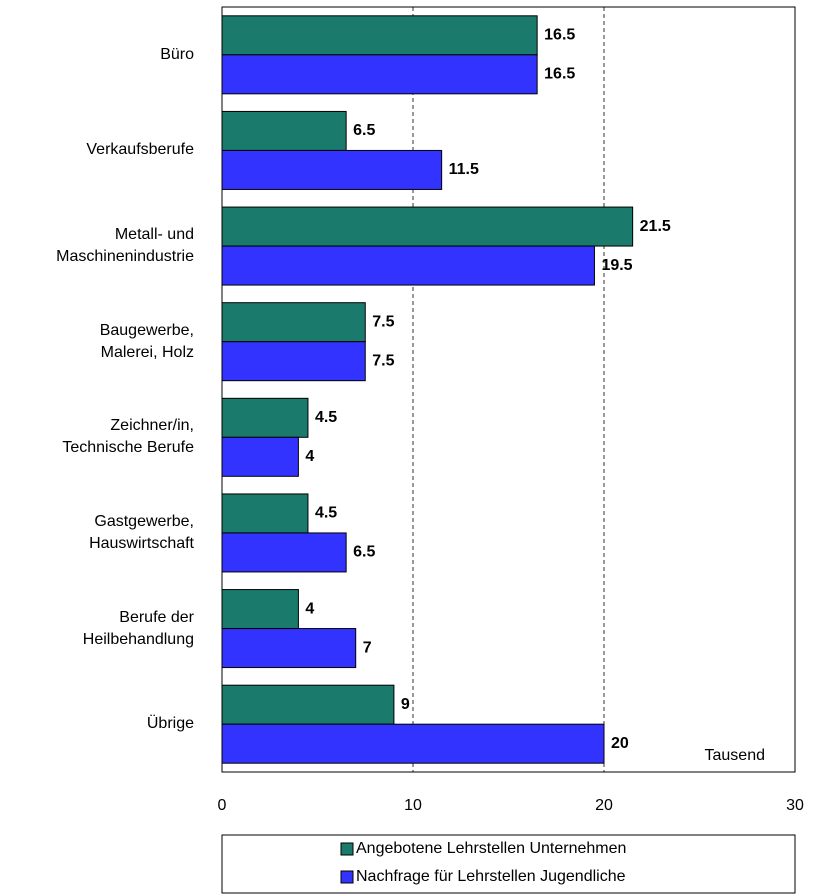 The width and height of the screenshot is (813, 894). Describe the element at coordinates (128, 437) in the screenshot. I see `category-label: Zeichner/in, Technische Berufe` at that location.